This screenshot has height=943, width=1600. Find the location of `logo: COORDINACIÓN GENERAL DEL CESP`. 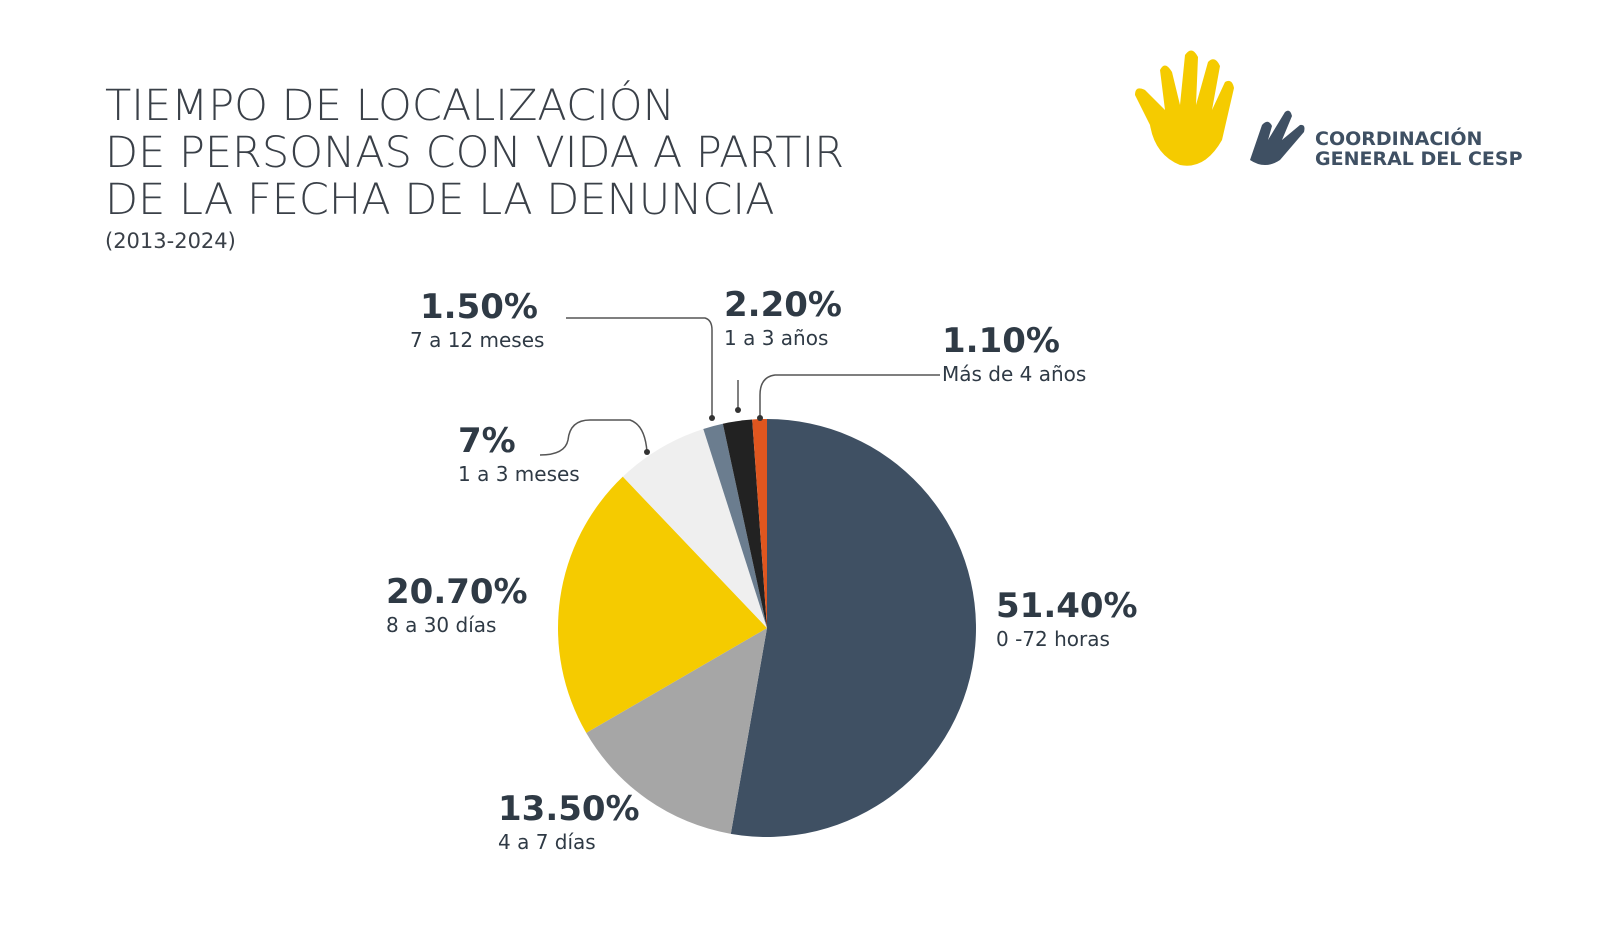

logo: COORDINACIÓN GENERAL DEL CESP is located at coordinates (1329, 110).